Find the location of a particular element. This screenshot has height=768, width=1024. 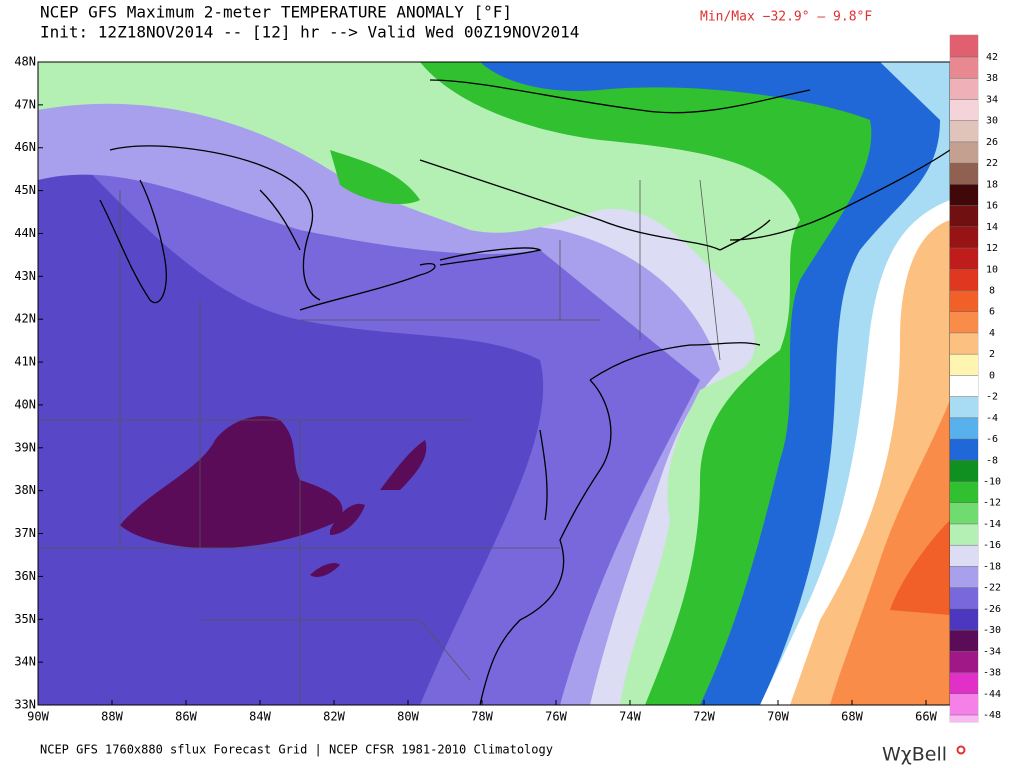

colorbar-label: 14 is located at coordinates (992, 227).